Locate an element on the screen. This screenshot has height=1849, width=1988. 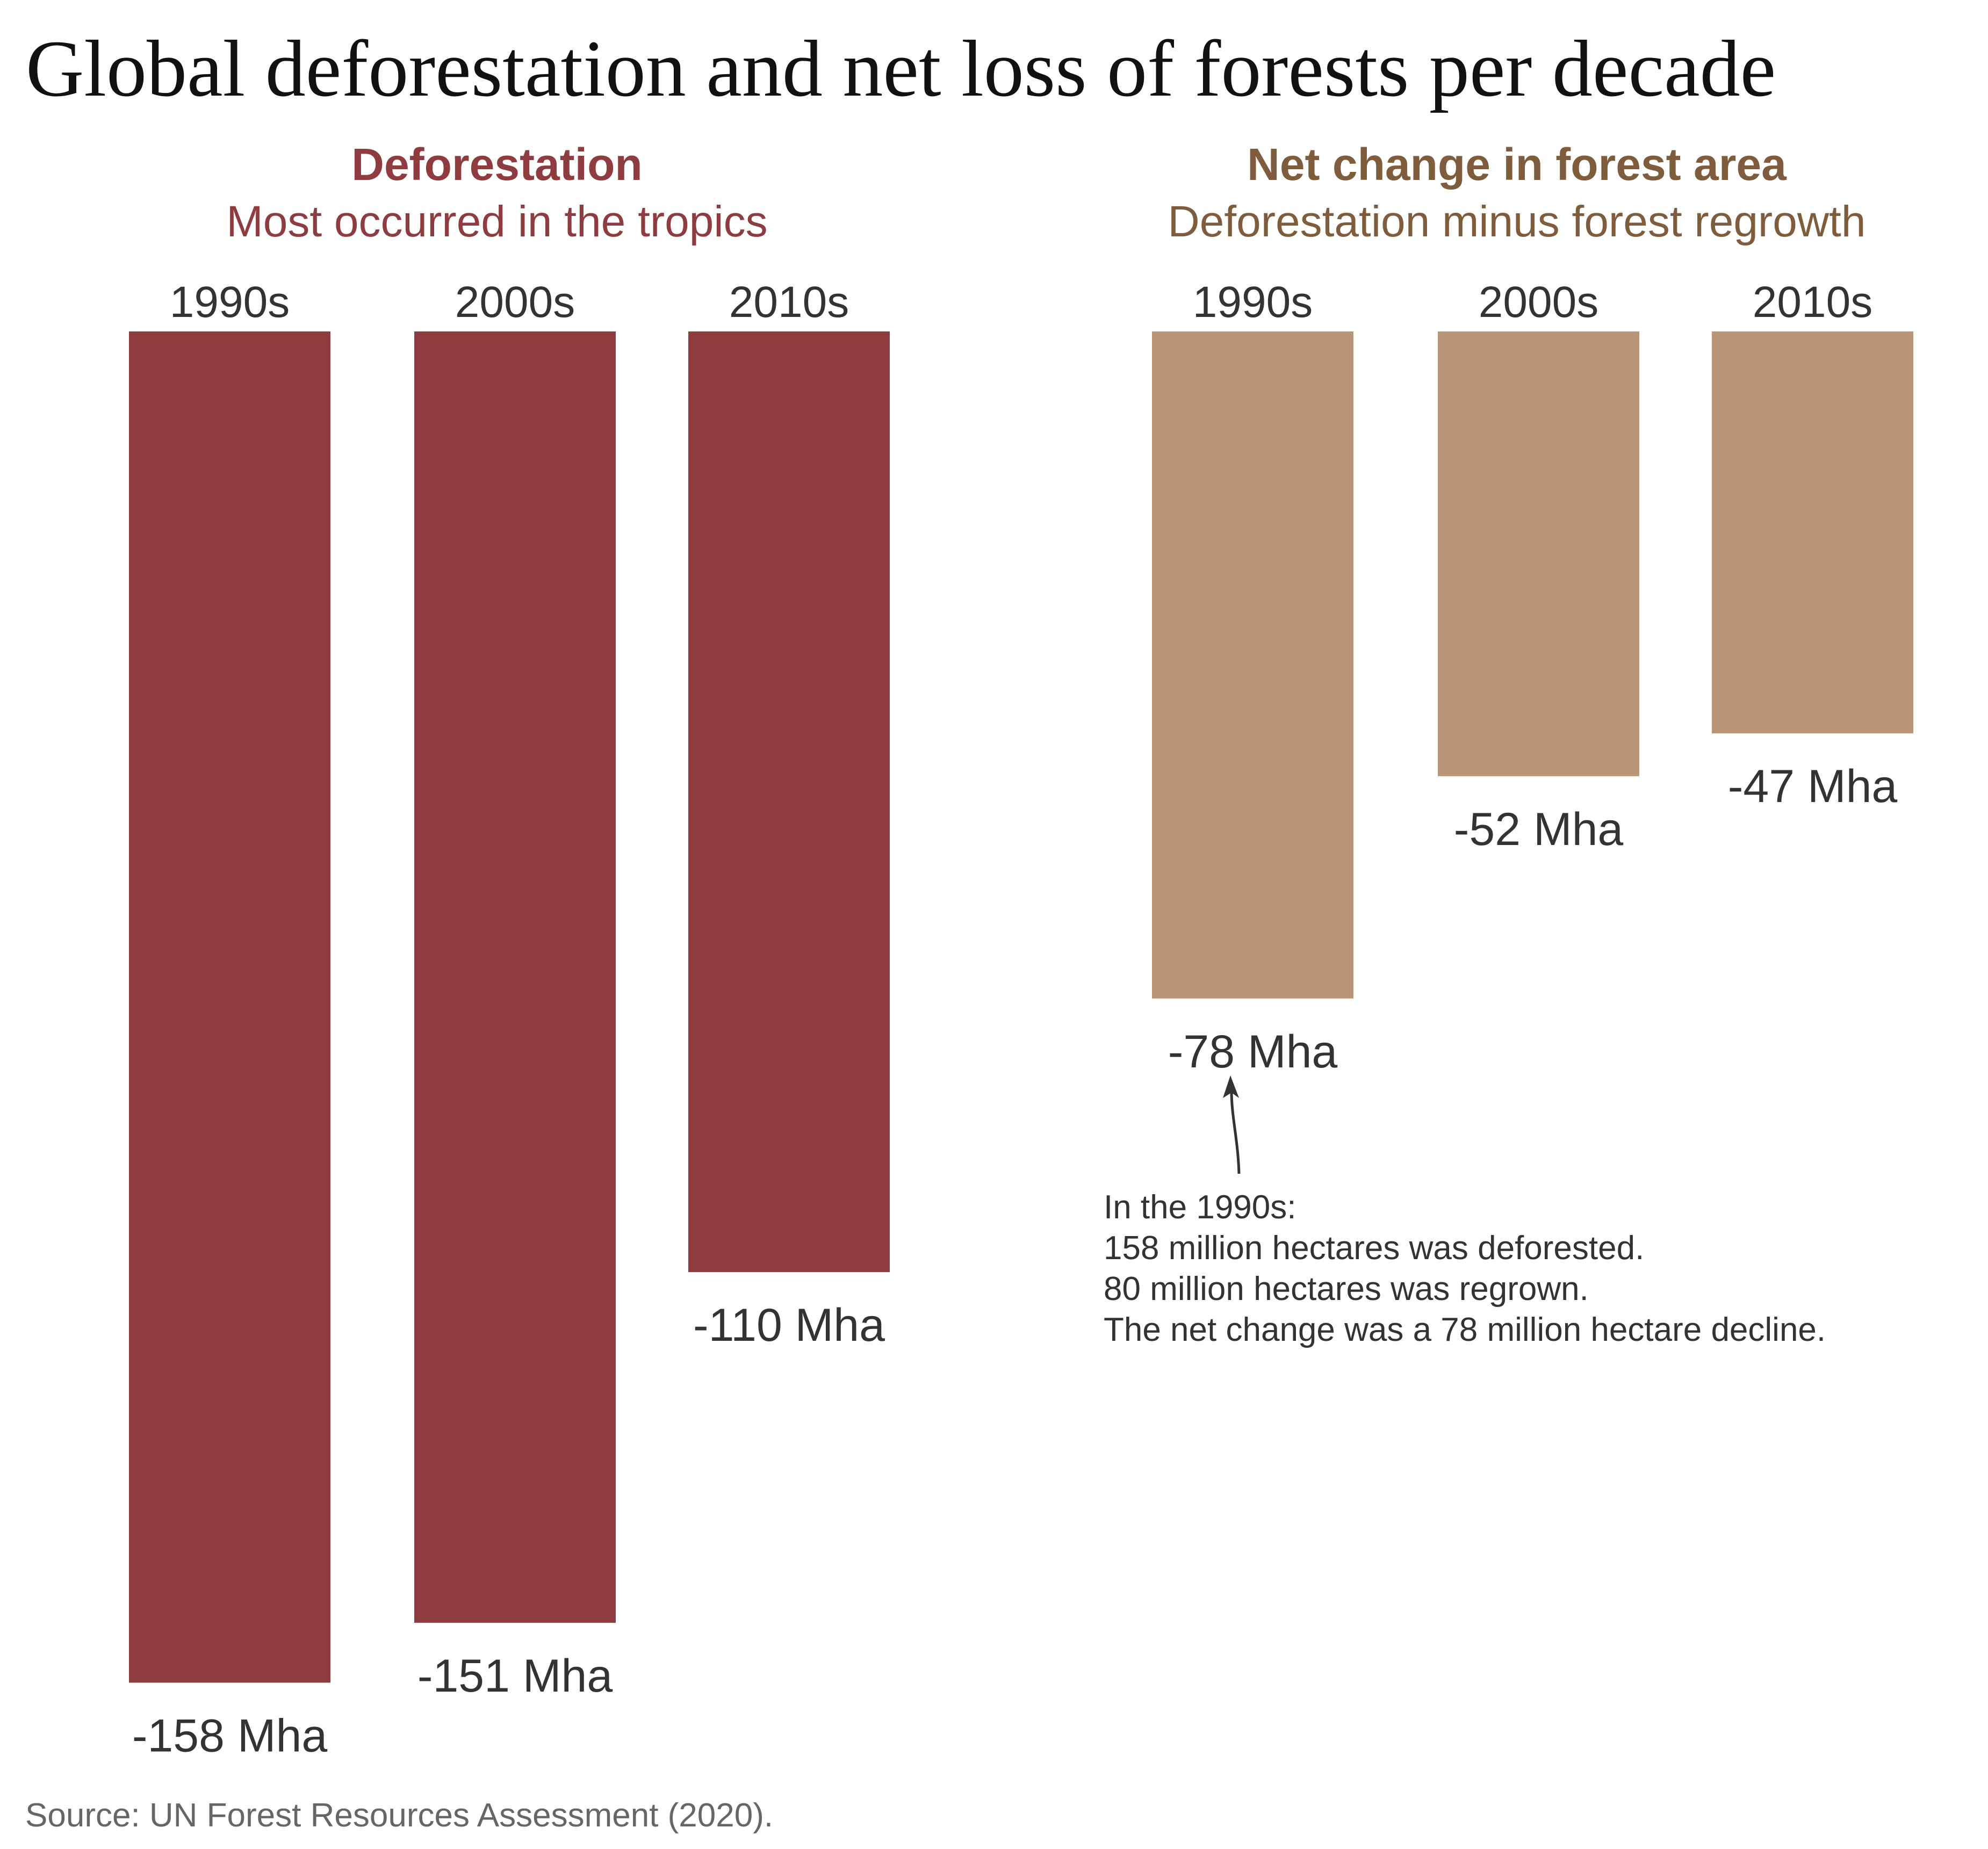
annotation-line: 158 million hectares was deforested. is located at coordinates (1374, 1248).